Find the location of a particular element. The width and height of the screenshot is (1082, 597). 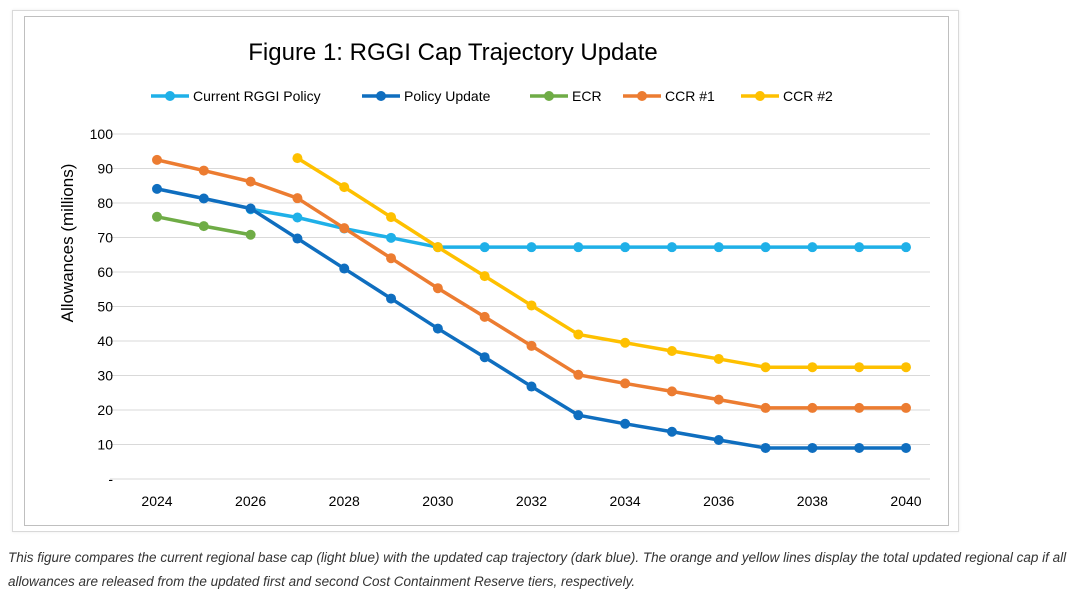

legend-item: CCR #2 is located at coordinates (787, 96).